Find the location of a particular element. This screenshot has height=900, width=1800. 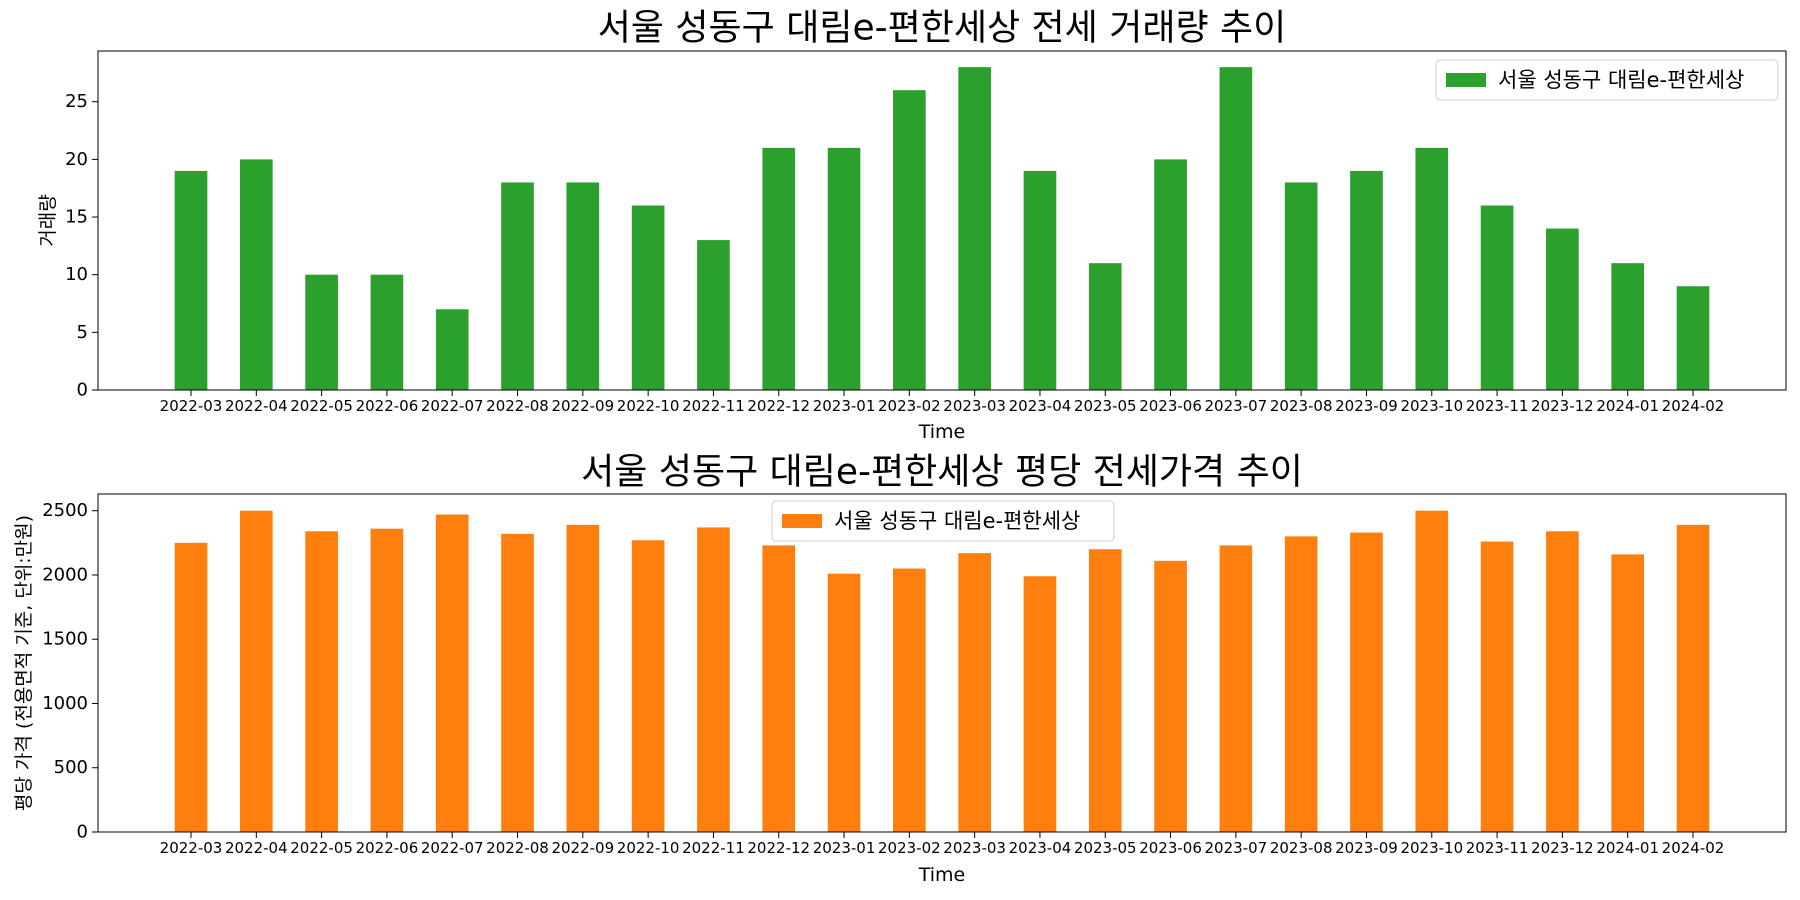

x-tick-label: 2023-07 is located at coordinates (1236, 406).